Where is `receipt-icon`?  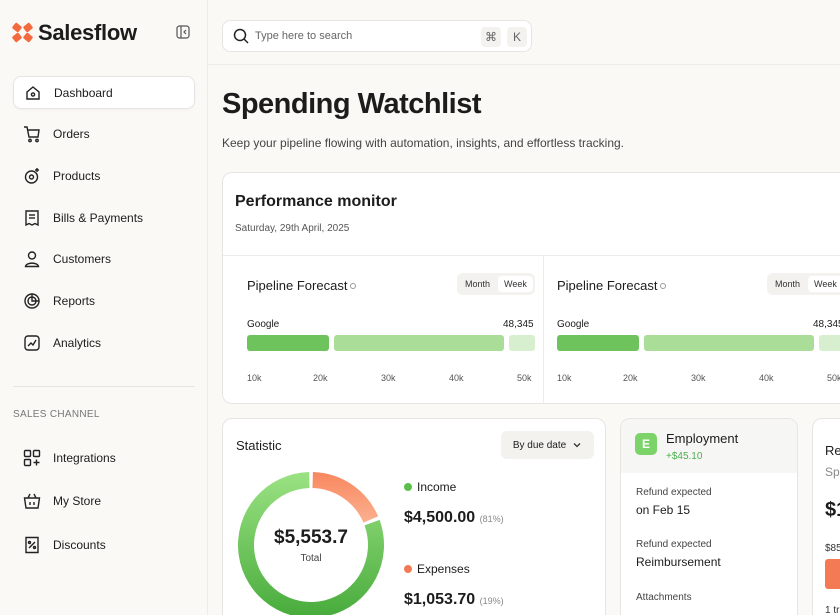 receipt-icon is located at coordinates (32, 218).